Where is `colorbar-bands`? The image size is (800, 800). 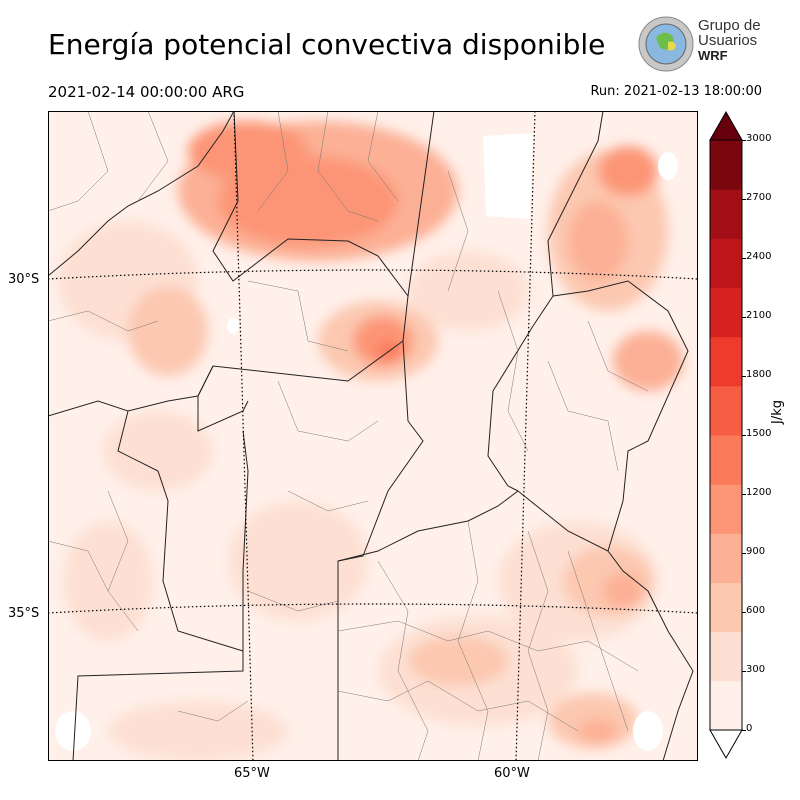
colorbar-bands is located at coordinates (726, 435).